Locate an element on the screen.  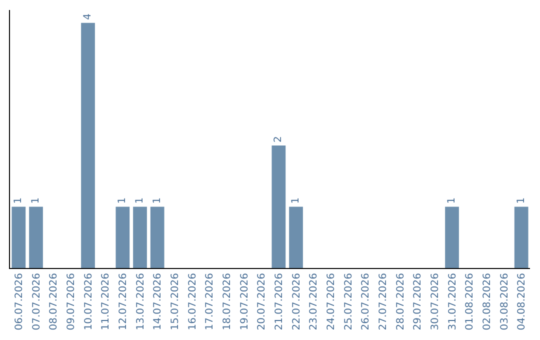
x-tick-label: 04.08.2026 is located at coordinates (522, 301).